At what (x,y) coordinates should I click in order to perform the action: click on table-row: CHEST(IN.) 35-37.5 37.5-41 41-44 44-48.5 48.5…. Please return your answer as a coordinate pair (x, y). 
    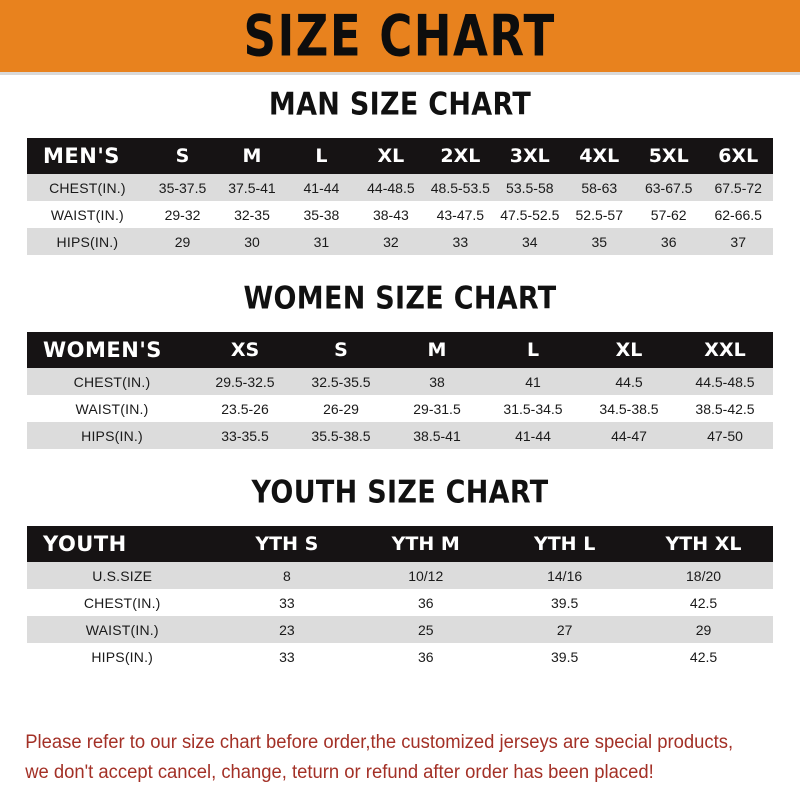
    Looking at the image, I should click on (400, 187).